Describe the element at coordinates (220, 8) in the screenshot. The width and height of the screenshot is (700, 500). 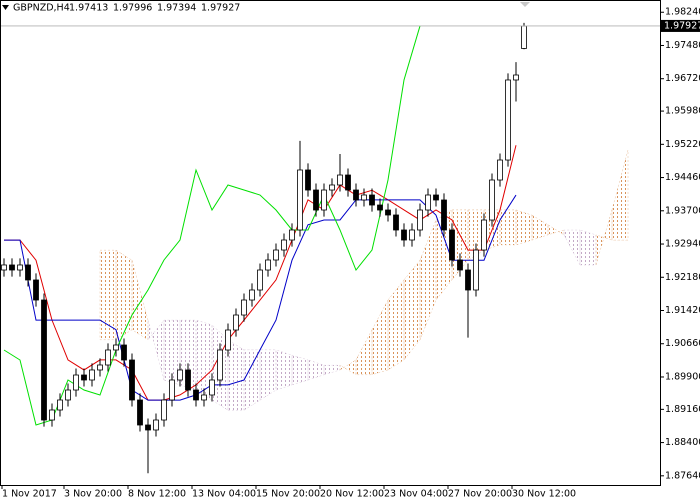
I see `close-price: 1.97927` at that location.